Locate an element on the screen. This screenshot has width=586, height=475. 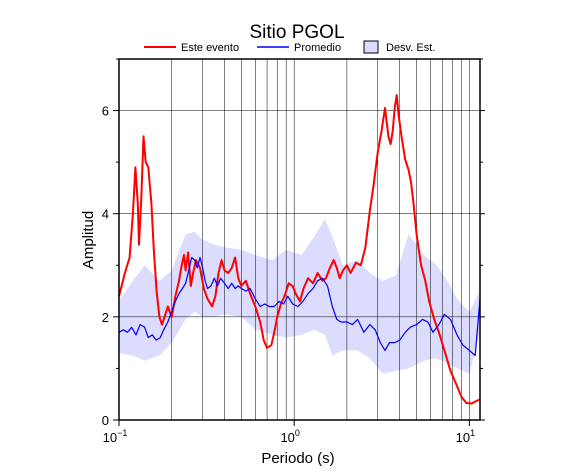
legend-label: Promedio is located at coordinates (317, 48).